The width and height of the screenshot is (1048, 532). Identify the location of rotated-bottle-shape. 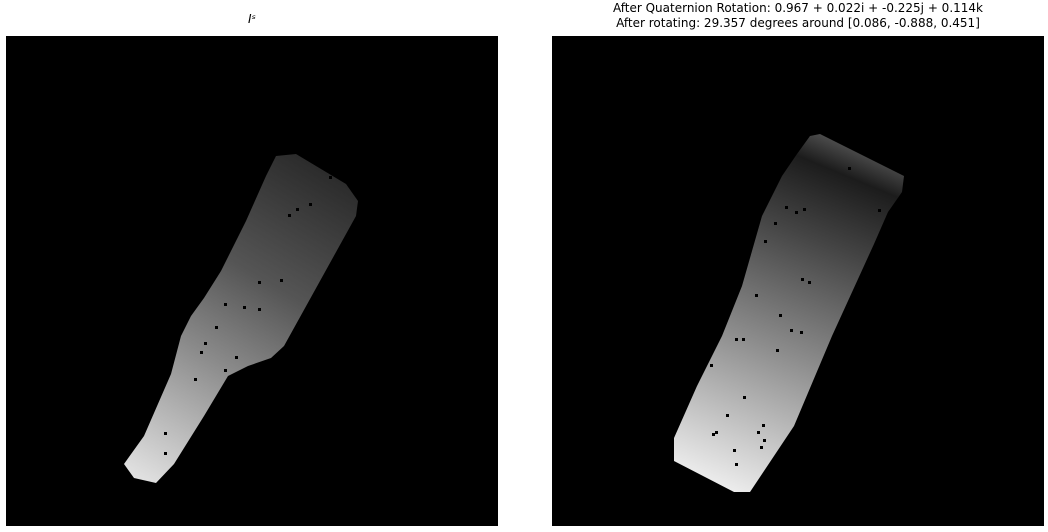
(789, 313).